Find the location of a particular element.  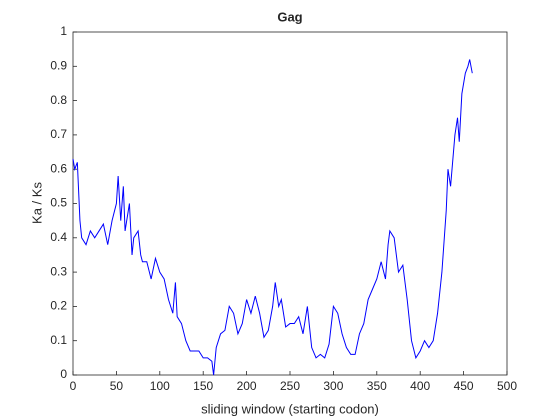

x-tick-label: 50 is located at coordinates (117, 386).